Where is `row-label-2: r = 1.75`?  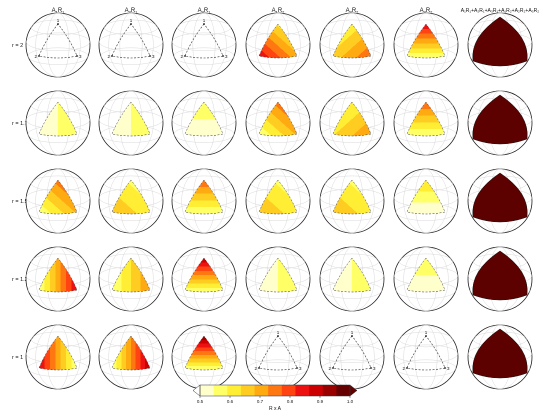 row-label-2: r = 1.75 is located at coordinates (21, 124).